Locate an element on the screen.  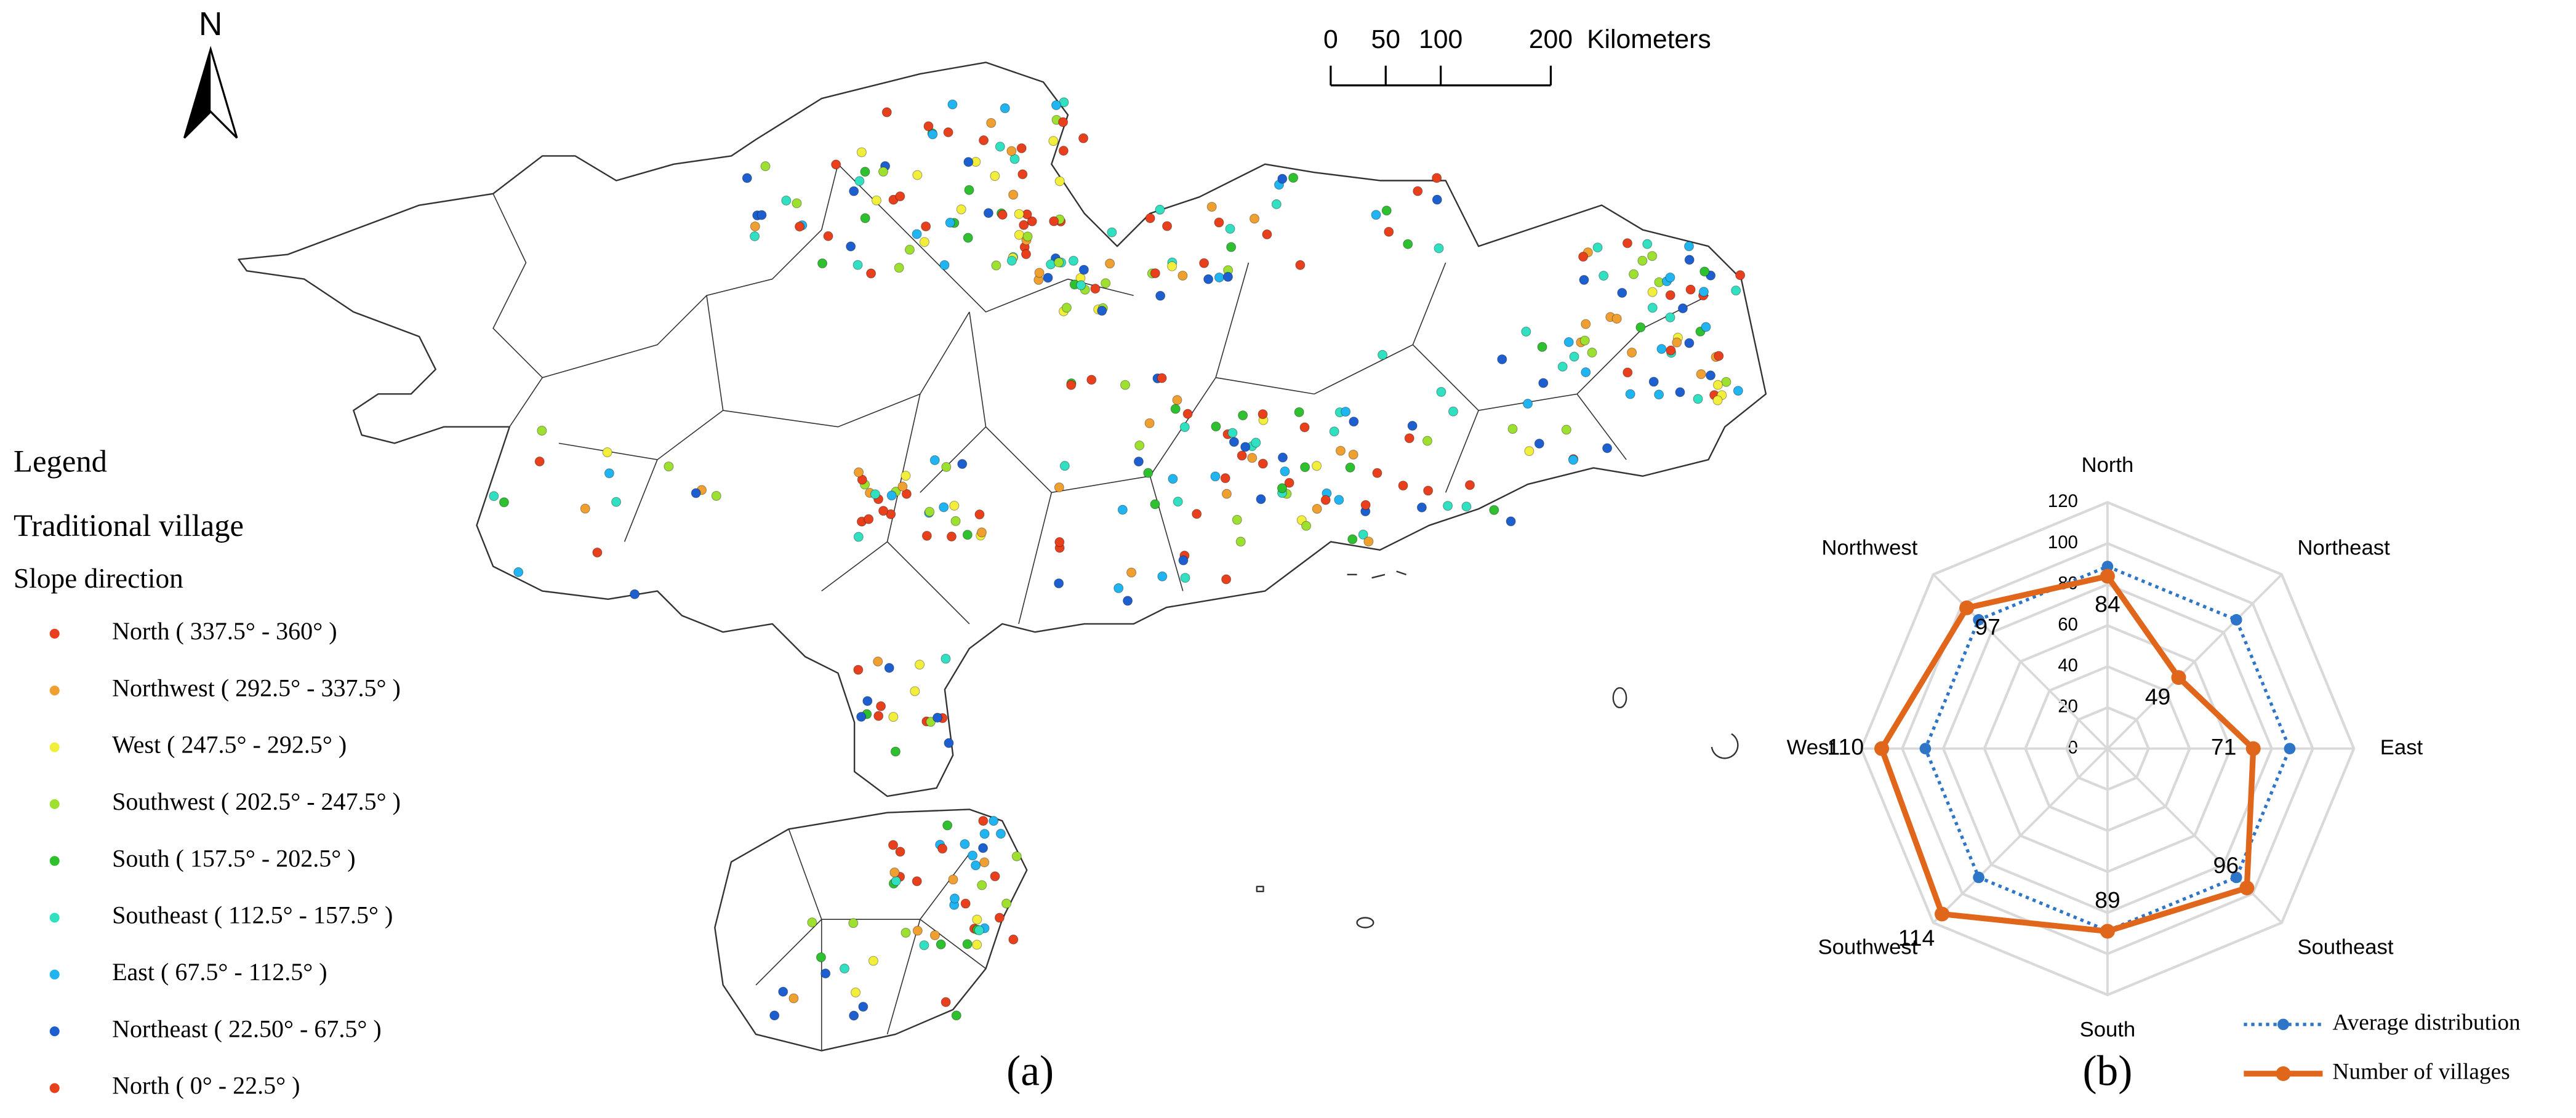
north-arrow-label: N is located at coordinates (211, 24).